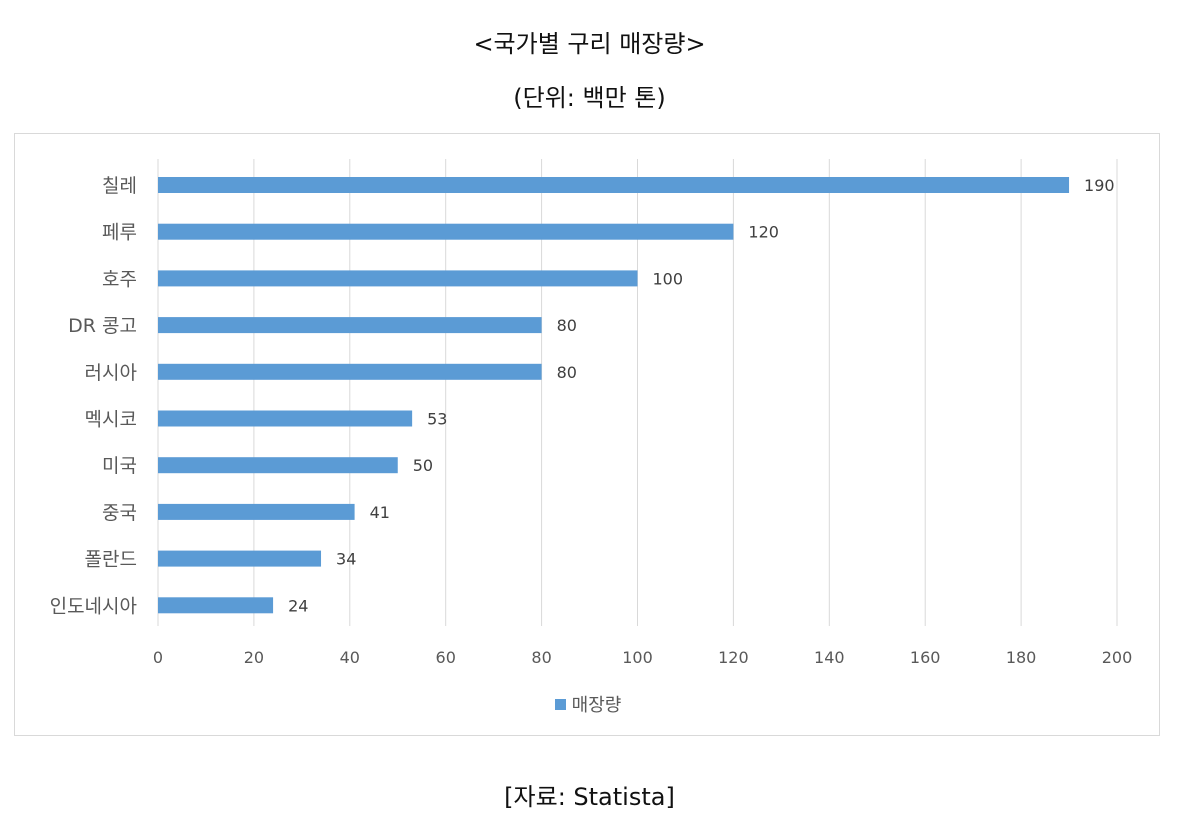  What do you see at coordinates (350, 657) in the screenshot?
I see `x-tick-label: 40` at bounding box center [350, 657].